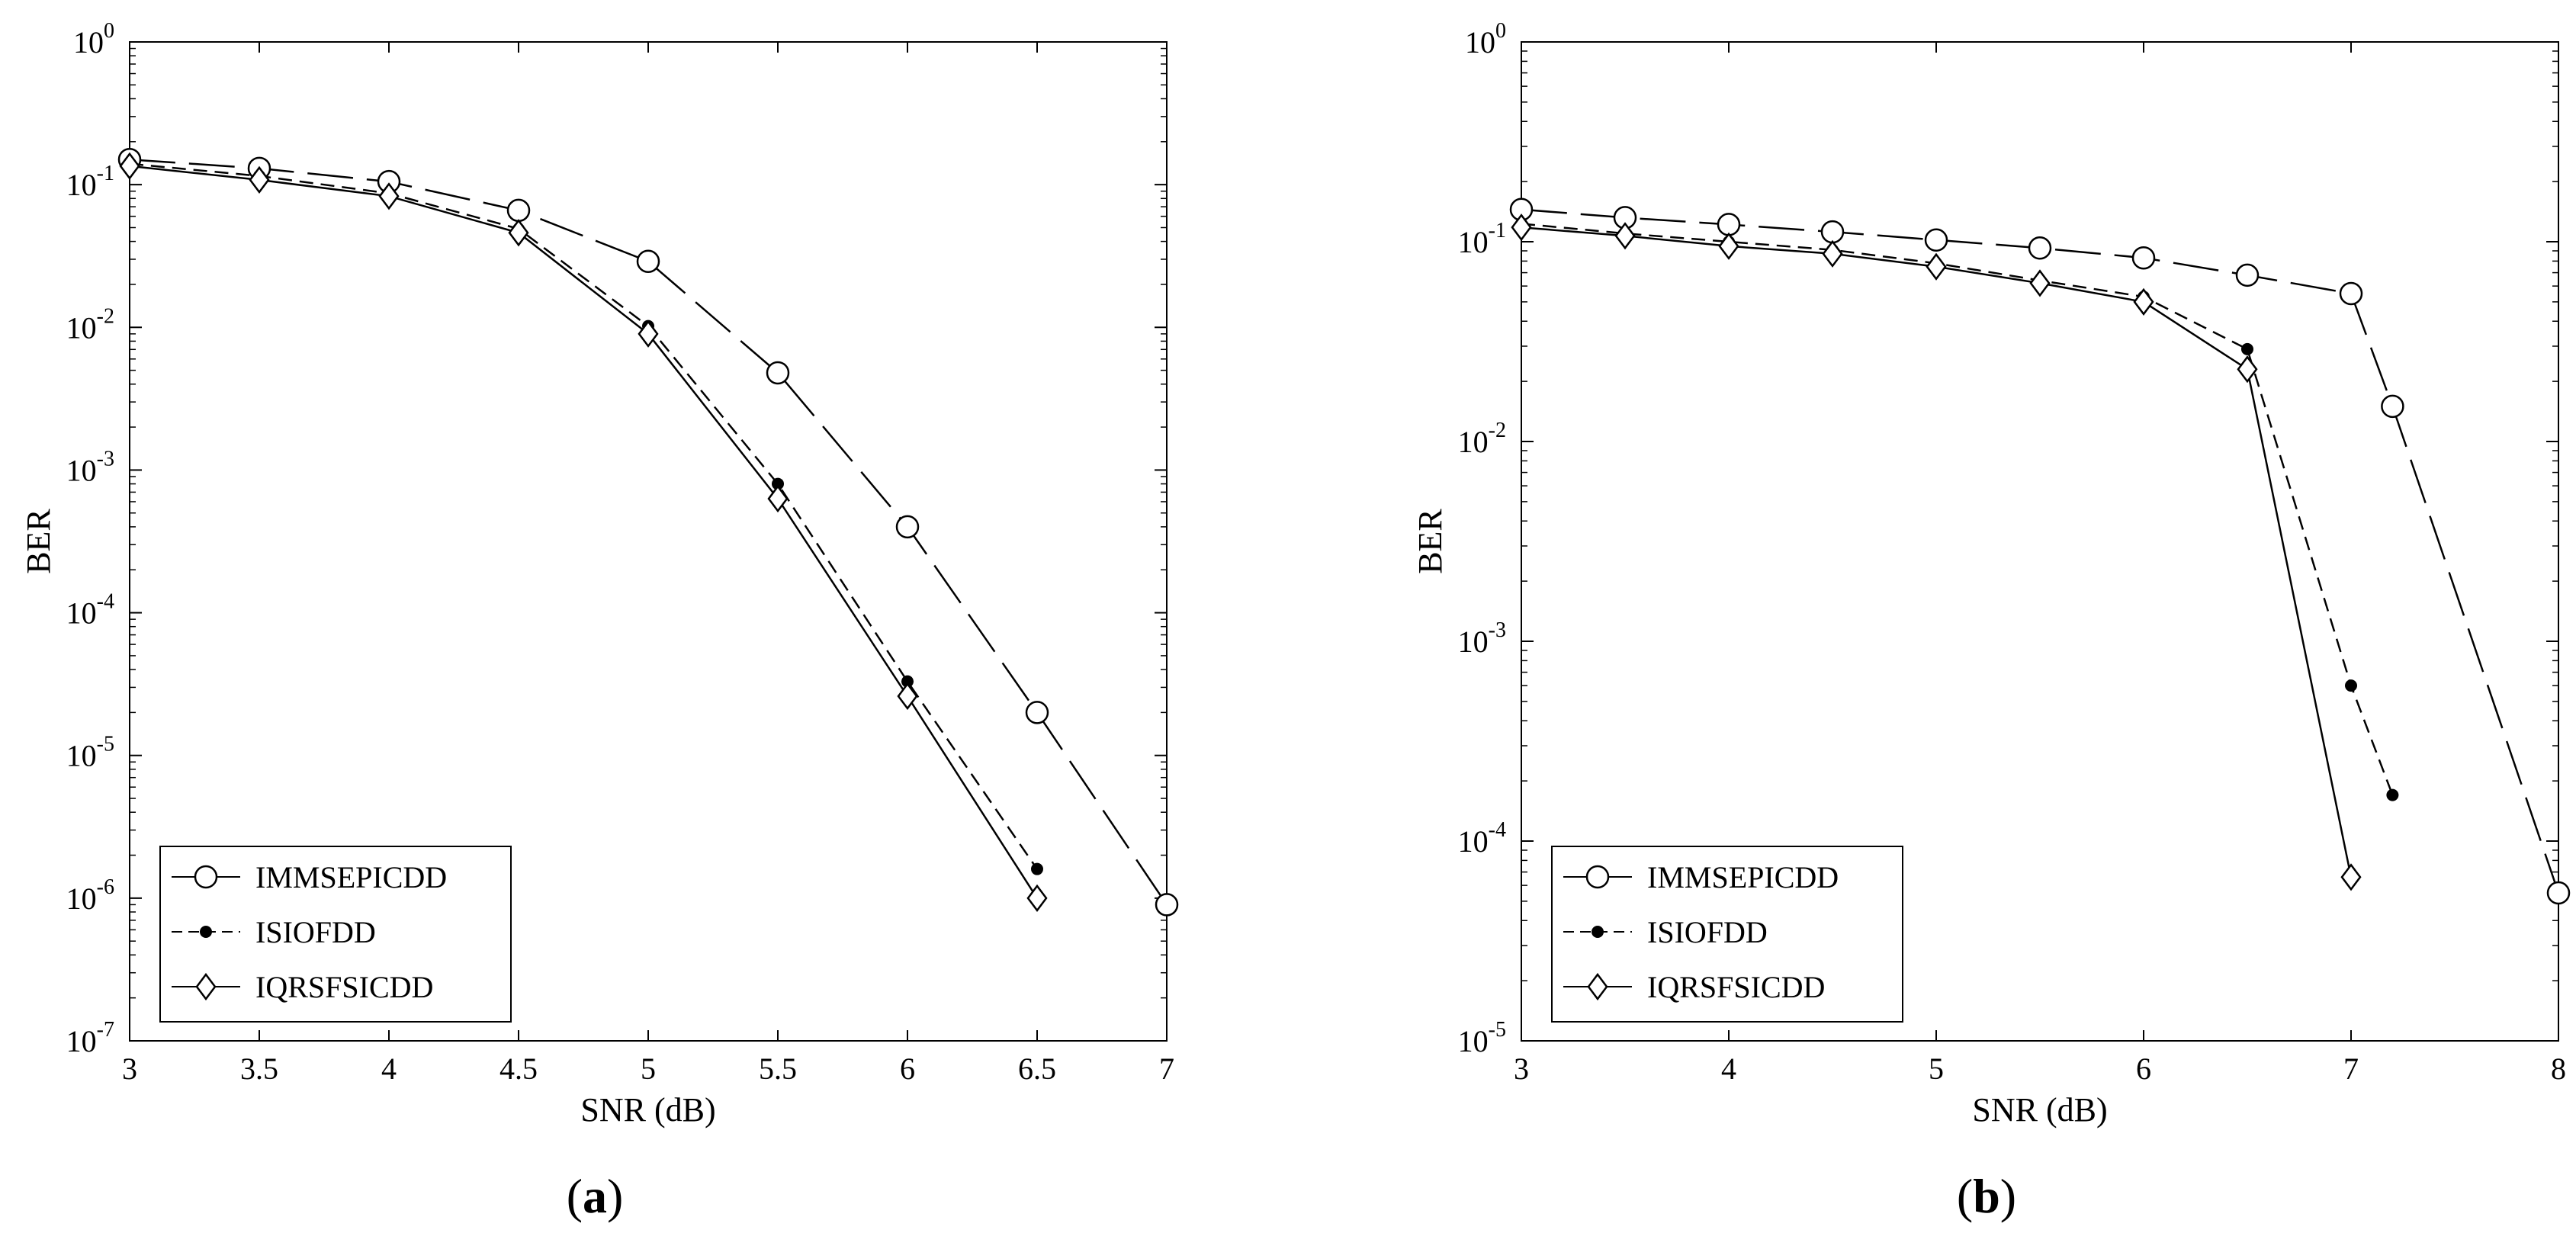 The width and height of the screenshot is (2576, 1233). What do you see at coordinates (105, 887) in the screenshot?
I see `y-tick-exponent: -6` at bounding box center [105, 887].